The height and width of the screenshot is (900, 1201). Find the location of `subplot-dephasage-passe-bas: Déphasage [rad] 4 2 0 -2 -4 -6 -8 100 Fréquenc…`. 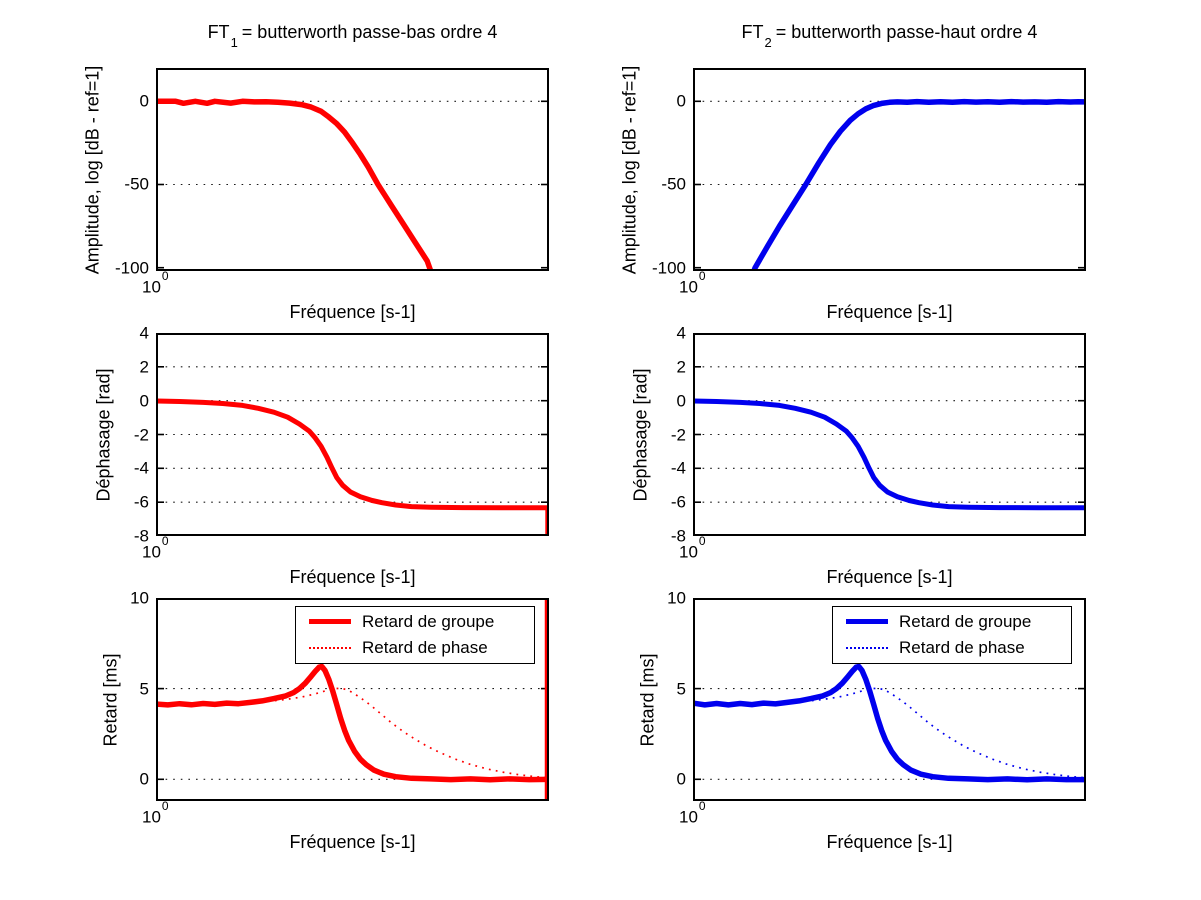

subplot-dephasage-passe-bas: Déphasage [rad] 4 2 0 -2 -4 -6 -8 100 Fréquenc… is located at coordinates (321, 456).